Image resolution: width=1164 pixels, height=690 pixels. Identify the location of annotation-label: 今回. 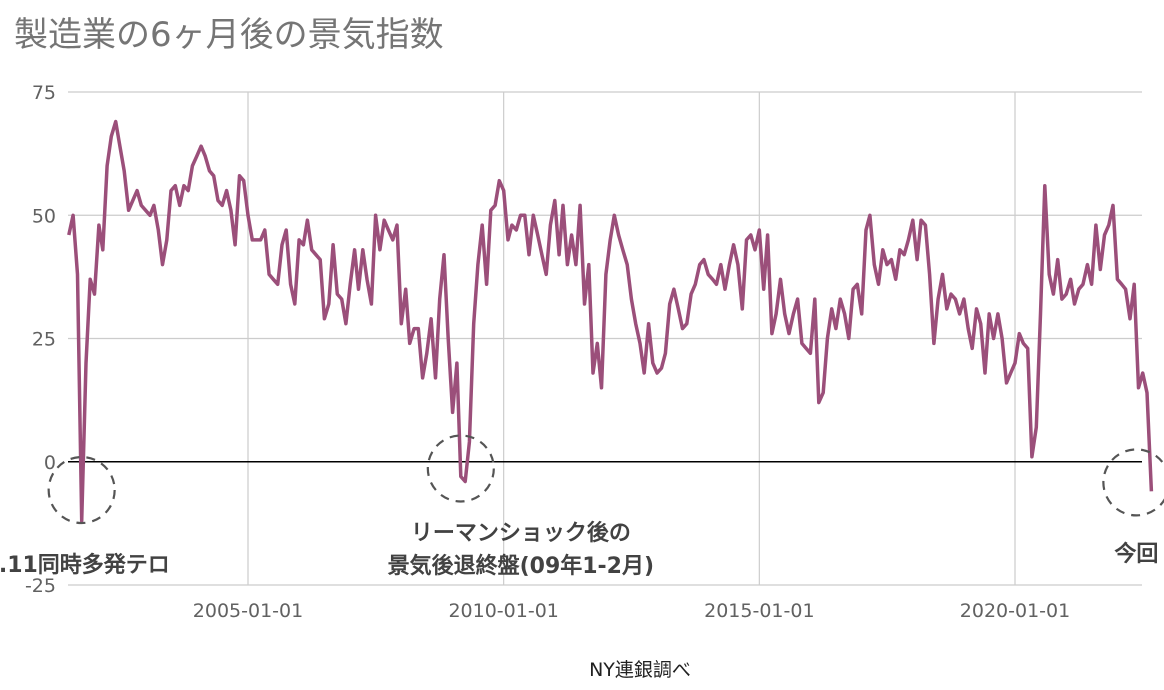
(1136, 554).